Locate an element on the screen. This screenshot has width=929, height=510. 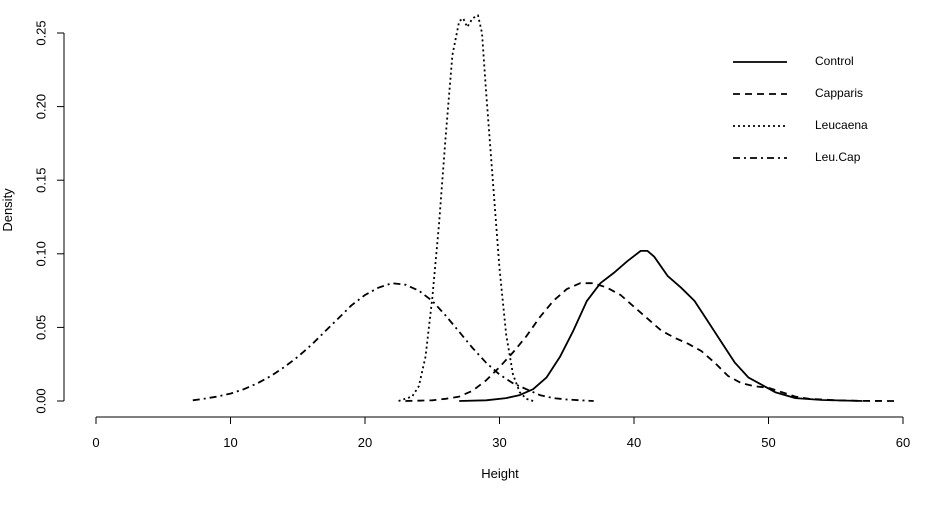
x-axis-label: Height is located at coordinates (500, 473).